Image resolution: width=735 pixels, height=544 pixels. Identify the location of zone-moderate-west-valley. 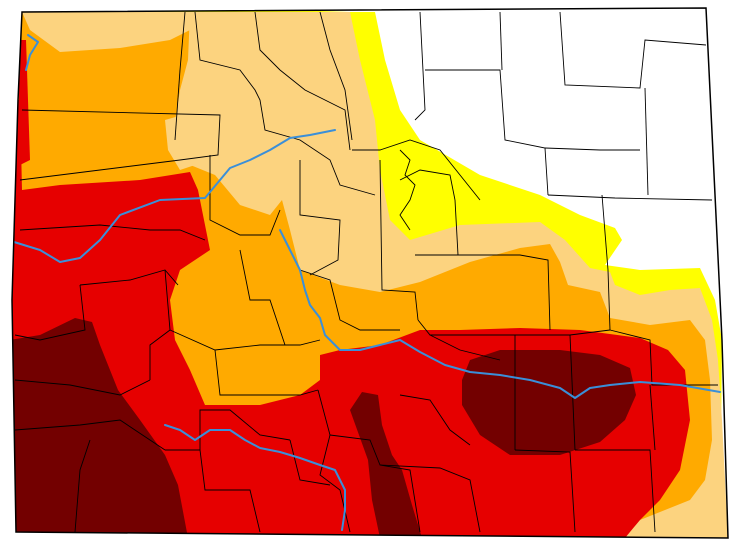
(190, 140).